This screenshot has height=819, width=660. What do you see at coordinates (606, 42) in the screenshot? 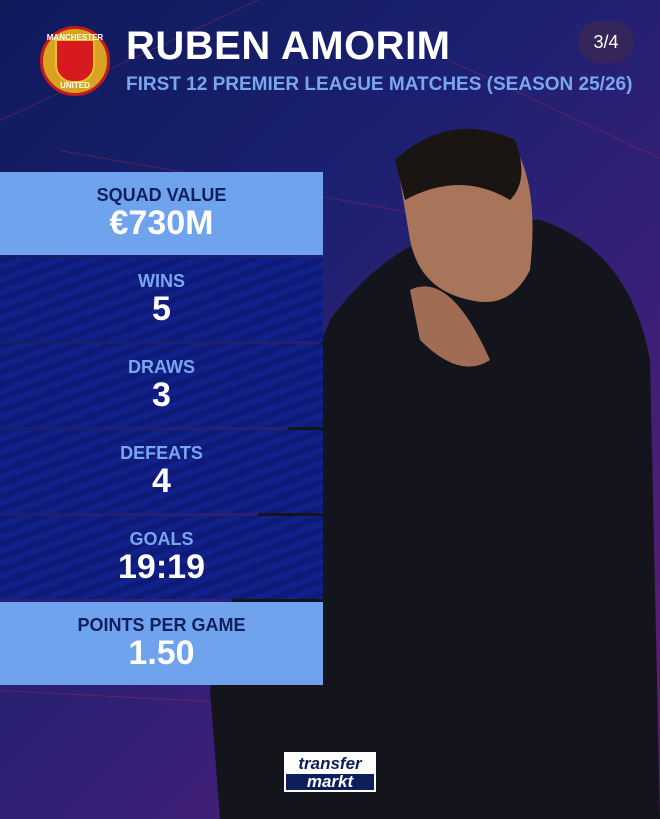
I see `slide-counter: 3/4` at bounding box center [606, 42].